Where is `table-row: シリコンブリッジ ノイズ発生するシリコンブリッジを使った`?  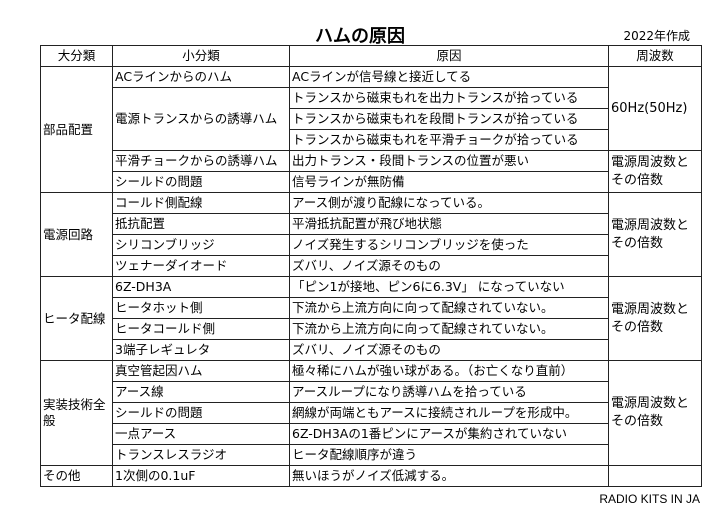 table-row: シリコンブリッジ ノイズ発生するシリコンブリッジを使った is located at coordinates (371, 245).